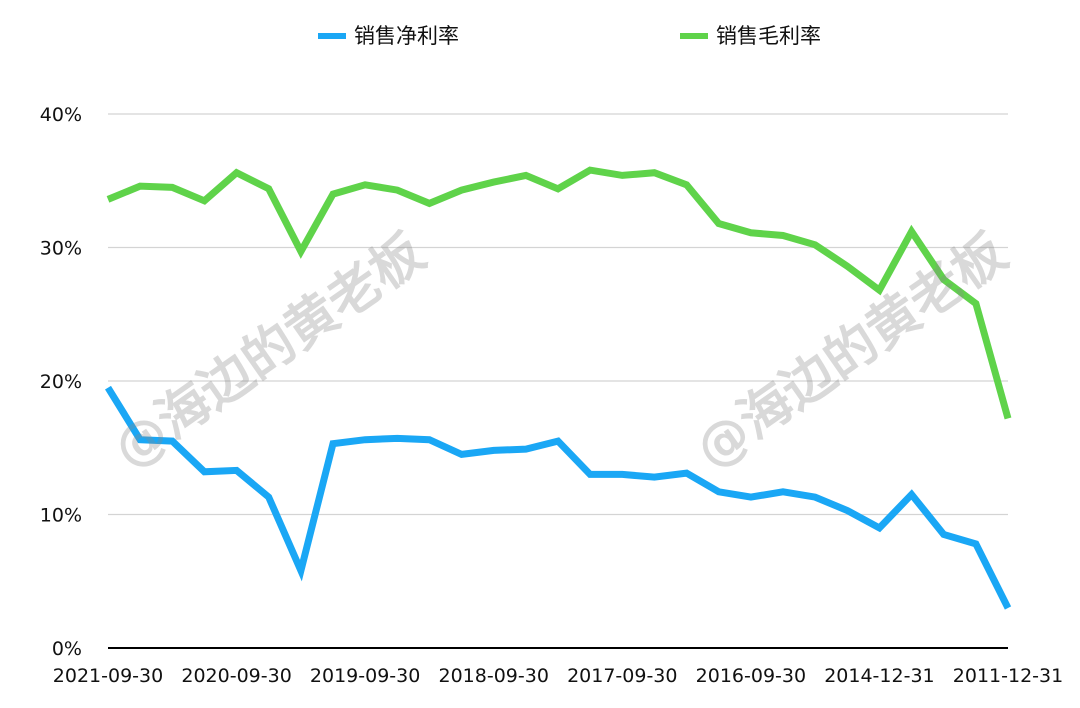 The image size is (1080, 708). I want to click on x-tick-label: 2021-09-30, so click(108, 676).